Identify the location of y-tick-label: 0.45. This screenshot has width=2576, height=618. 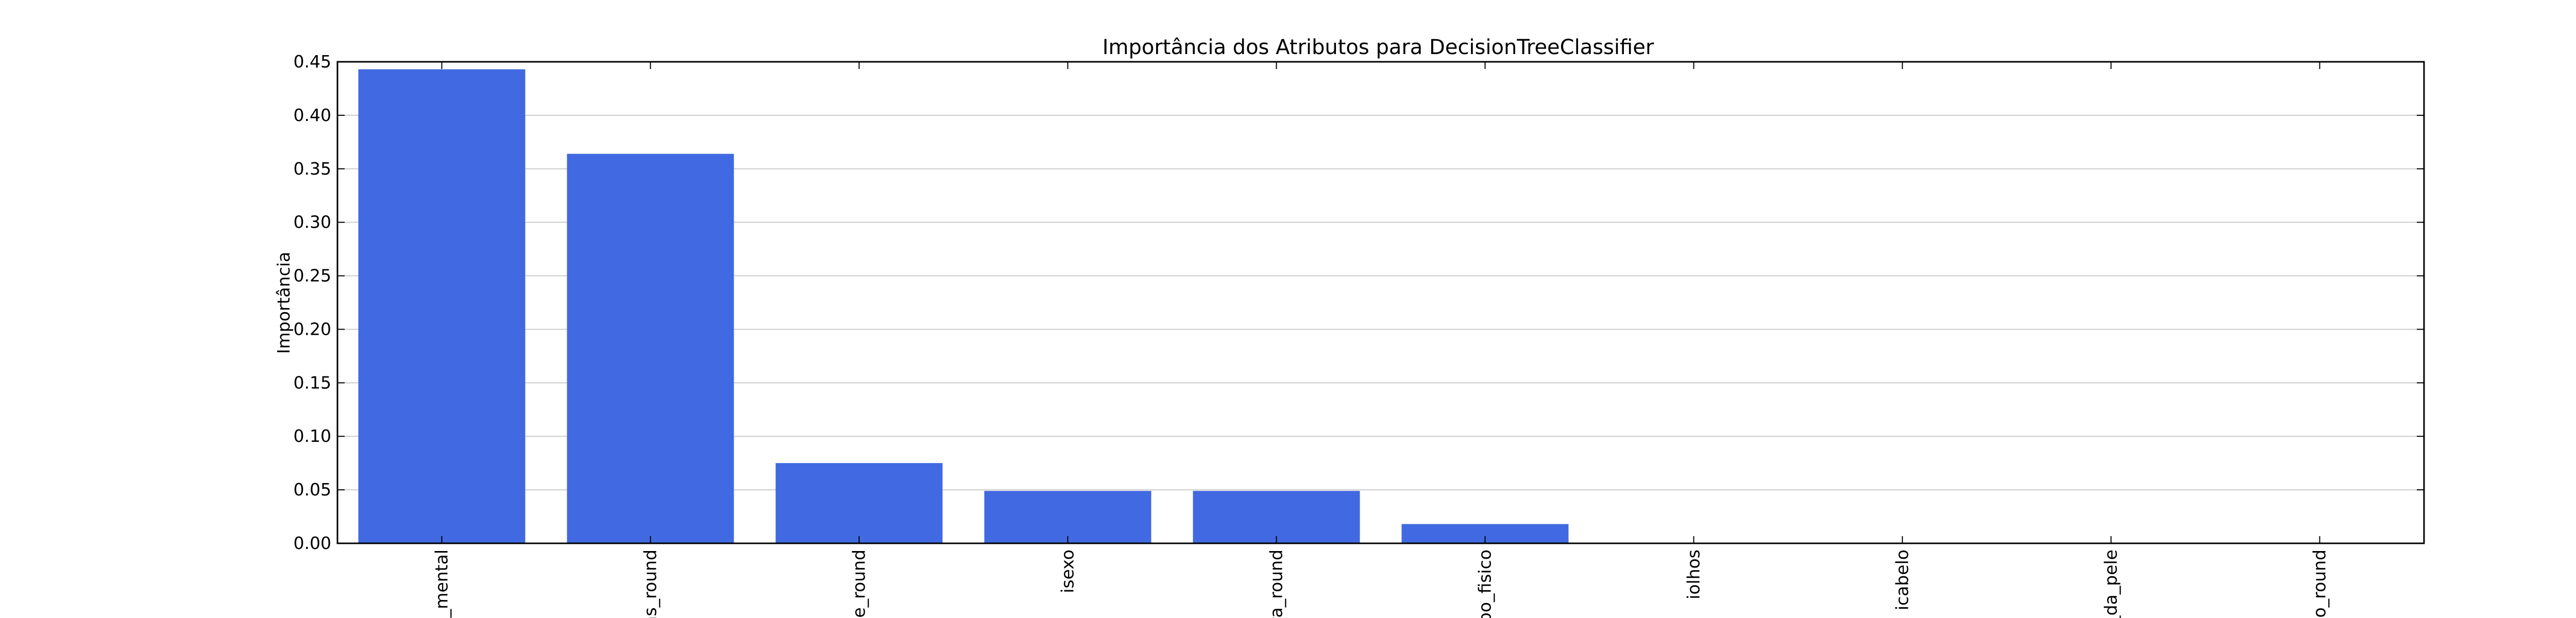
(312, 62).